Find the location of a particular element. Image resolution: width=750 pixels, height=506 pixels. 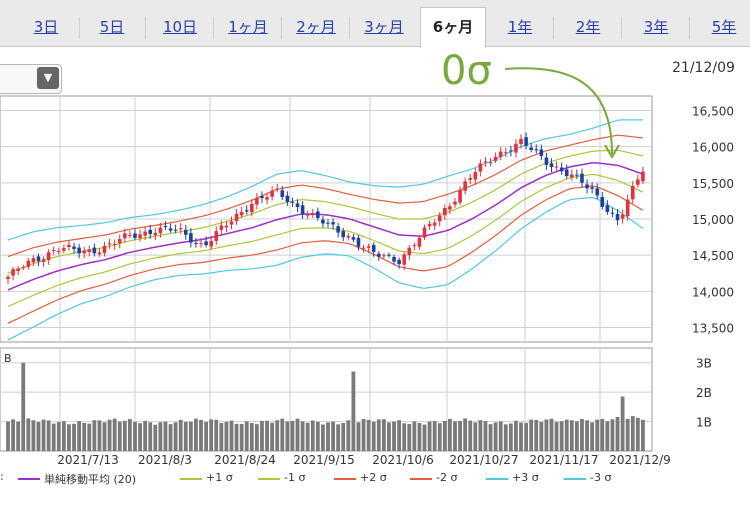

volume-left-label: B is located at coordinates (8, 358).